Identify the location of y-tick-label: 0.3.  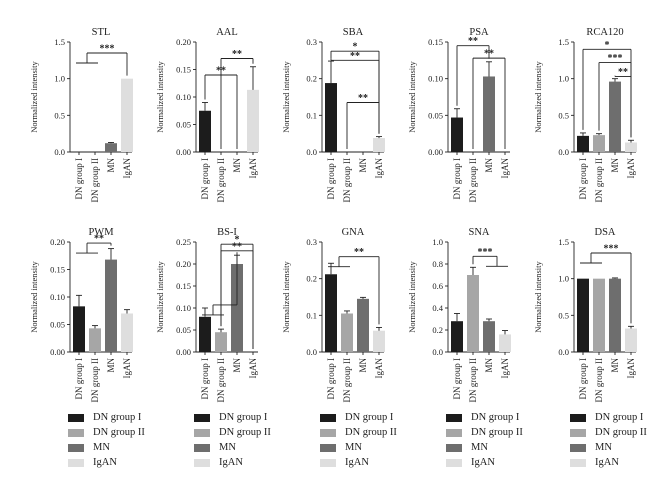
(311, 42).